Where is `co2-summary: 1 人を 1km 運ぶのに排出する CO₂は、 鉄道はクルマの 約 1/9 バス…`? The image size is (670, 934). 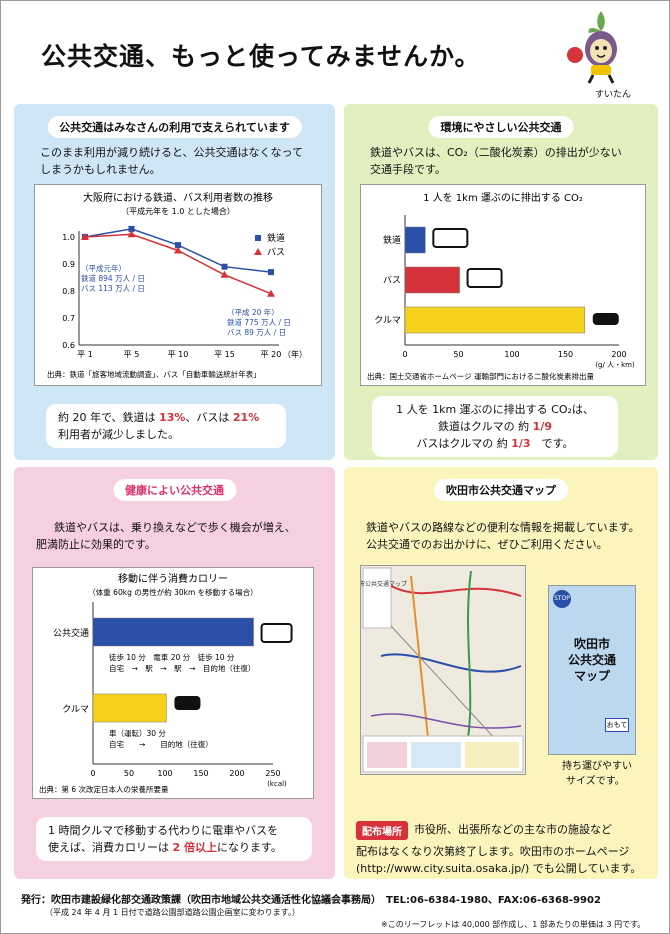
co2-summary: 1 人を 1km 運ぶのに排出する CO₂は、 鉄道はクルマの 約 1/9 バス… is located at coordinates (495, 426).